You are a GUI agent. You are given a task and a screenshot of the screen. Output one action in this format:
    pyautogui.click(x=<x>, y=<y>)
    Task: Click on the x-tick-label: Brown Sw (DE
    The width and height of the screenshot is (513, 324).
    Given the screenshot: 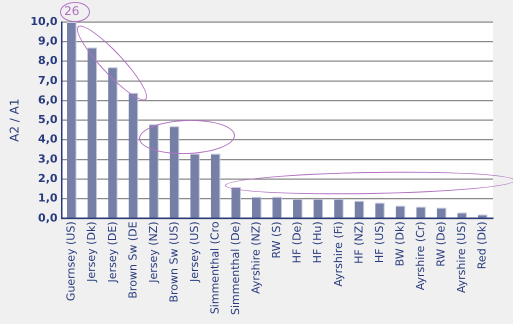 What is the action you would take?
    pyautogui.click(x=133, y=260)
    